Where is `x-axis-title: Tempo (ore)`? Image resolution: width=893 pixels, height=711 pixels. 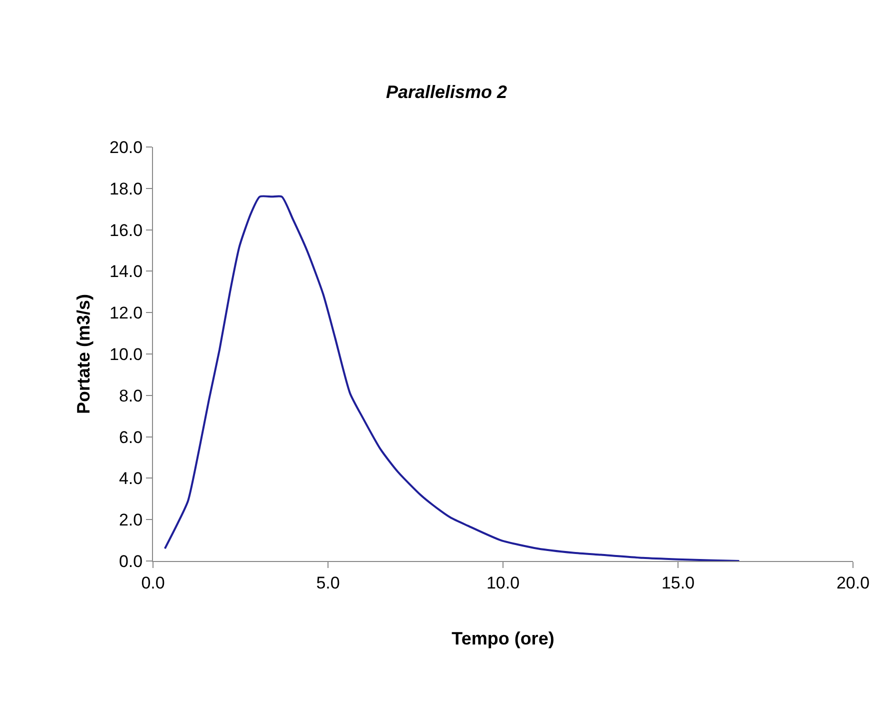 x-axis-title: Tempo (ore) is located at coordinates (503, 638).